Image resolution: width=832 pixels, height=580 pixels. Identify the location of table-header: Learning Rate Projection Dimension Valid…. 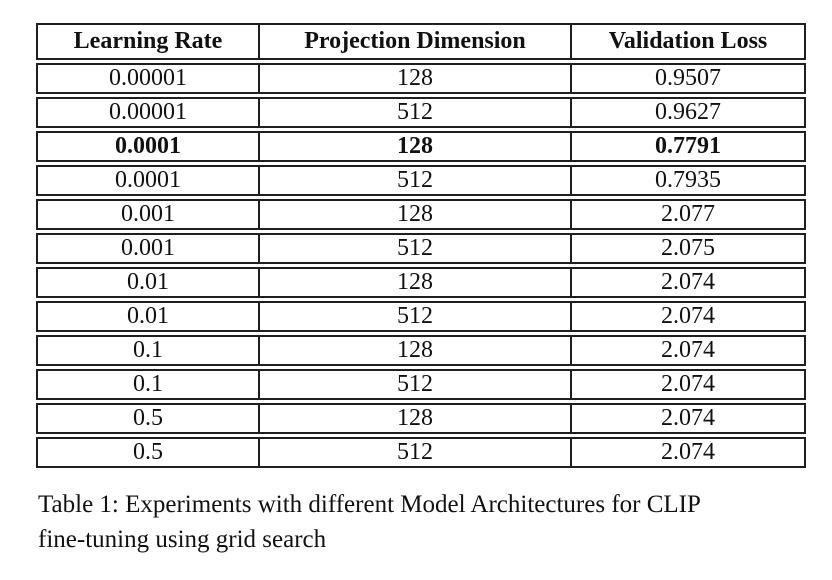
(421, 41).